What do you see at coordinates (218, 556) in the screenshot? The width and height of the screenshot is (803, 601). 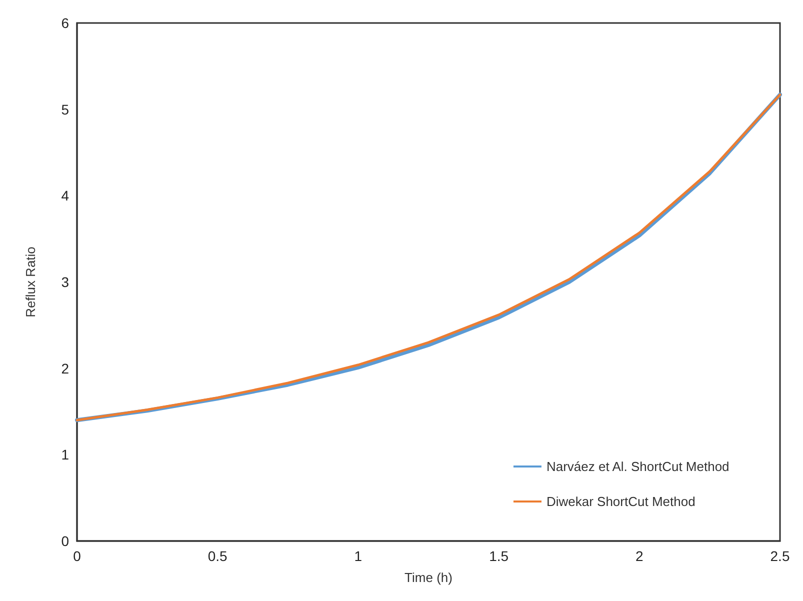 I see `x-tick-label: 0.5` at bounding box center [218, 556].